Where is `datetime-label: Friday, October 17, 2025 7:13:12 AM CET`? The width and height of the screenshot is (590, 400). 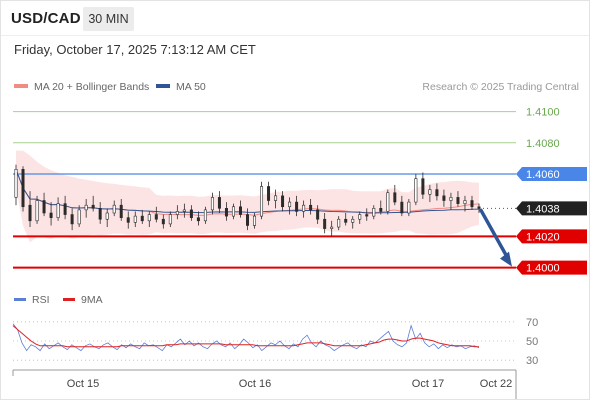 datetime-label: Friday, October 17, 2025 7:13:12 AM CET is located at coordinates (135, 49).